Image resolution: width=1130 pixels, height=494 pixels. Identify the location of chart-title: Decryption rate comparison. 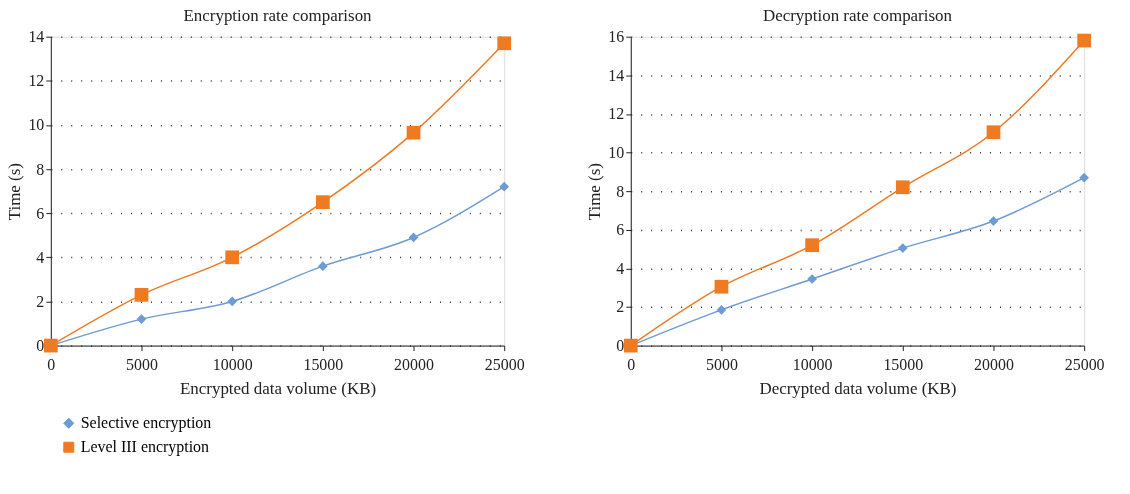
(857, 15).